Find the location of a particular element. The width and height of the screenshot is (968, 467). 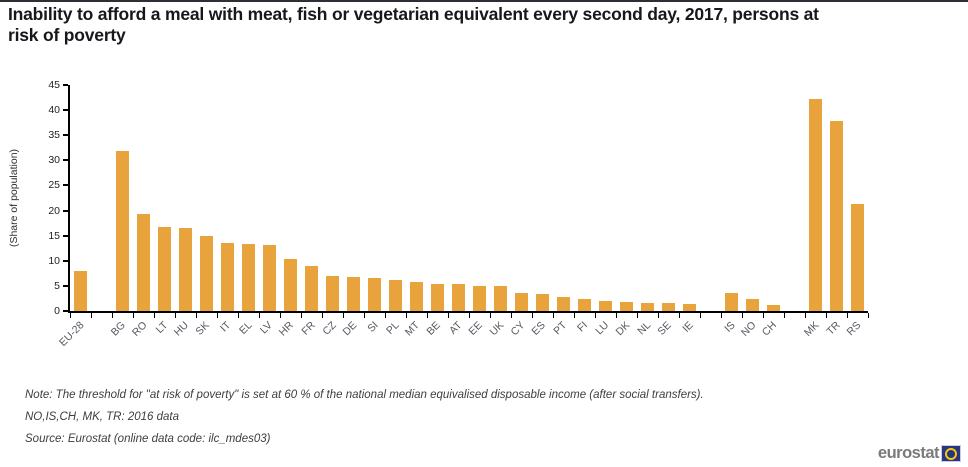

x-label-EL: EL is located at coordinates (245, 328).